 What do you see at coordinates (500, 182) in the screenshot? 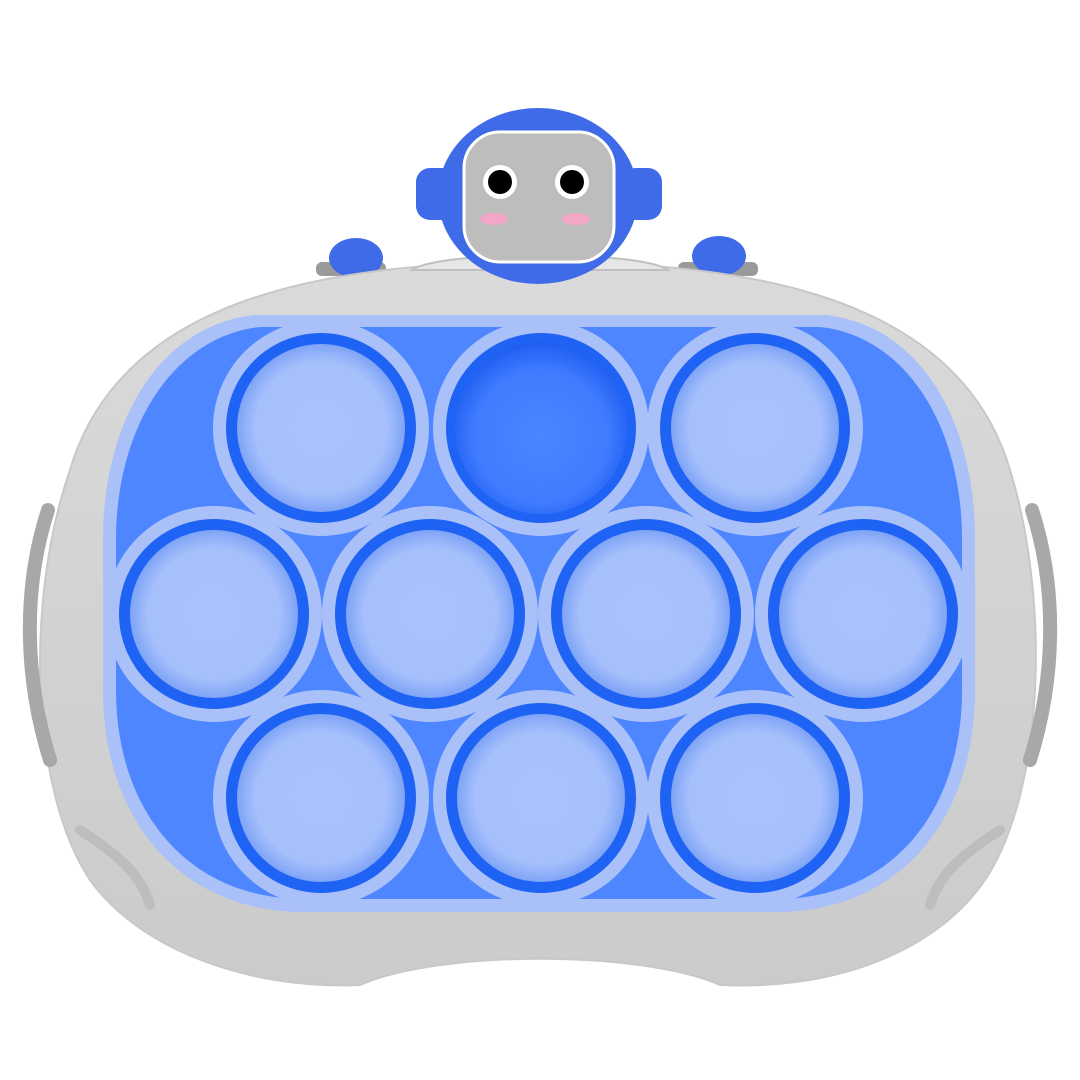
I see `robot-left-eye` at bounding box center [500, 182].